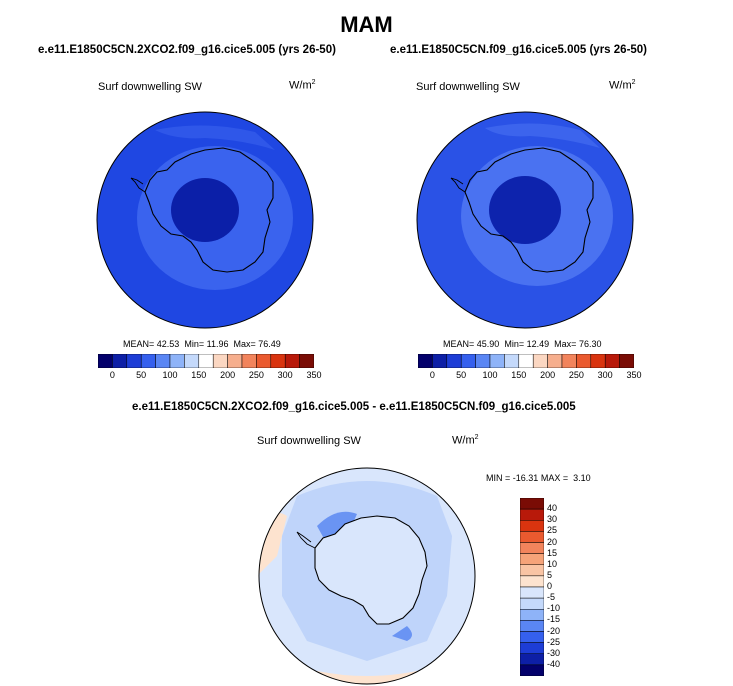 Image resolution: width=733 pixels, height=686 pixels. I want to click on panel2-north-band, so click(542, 135).